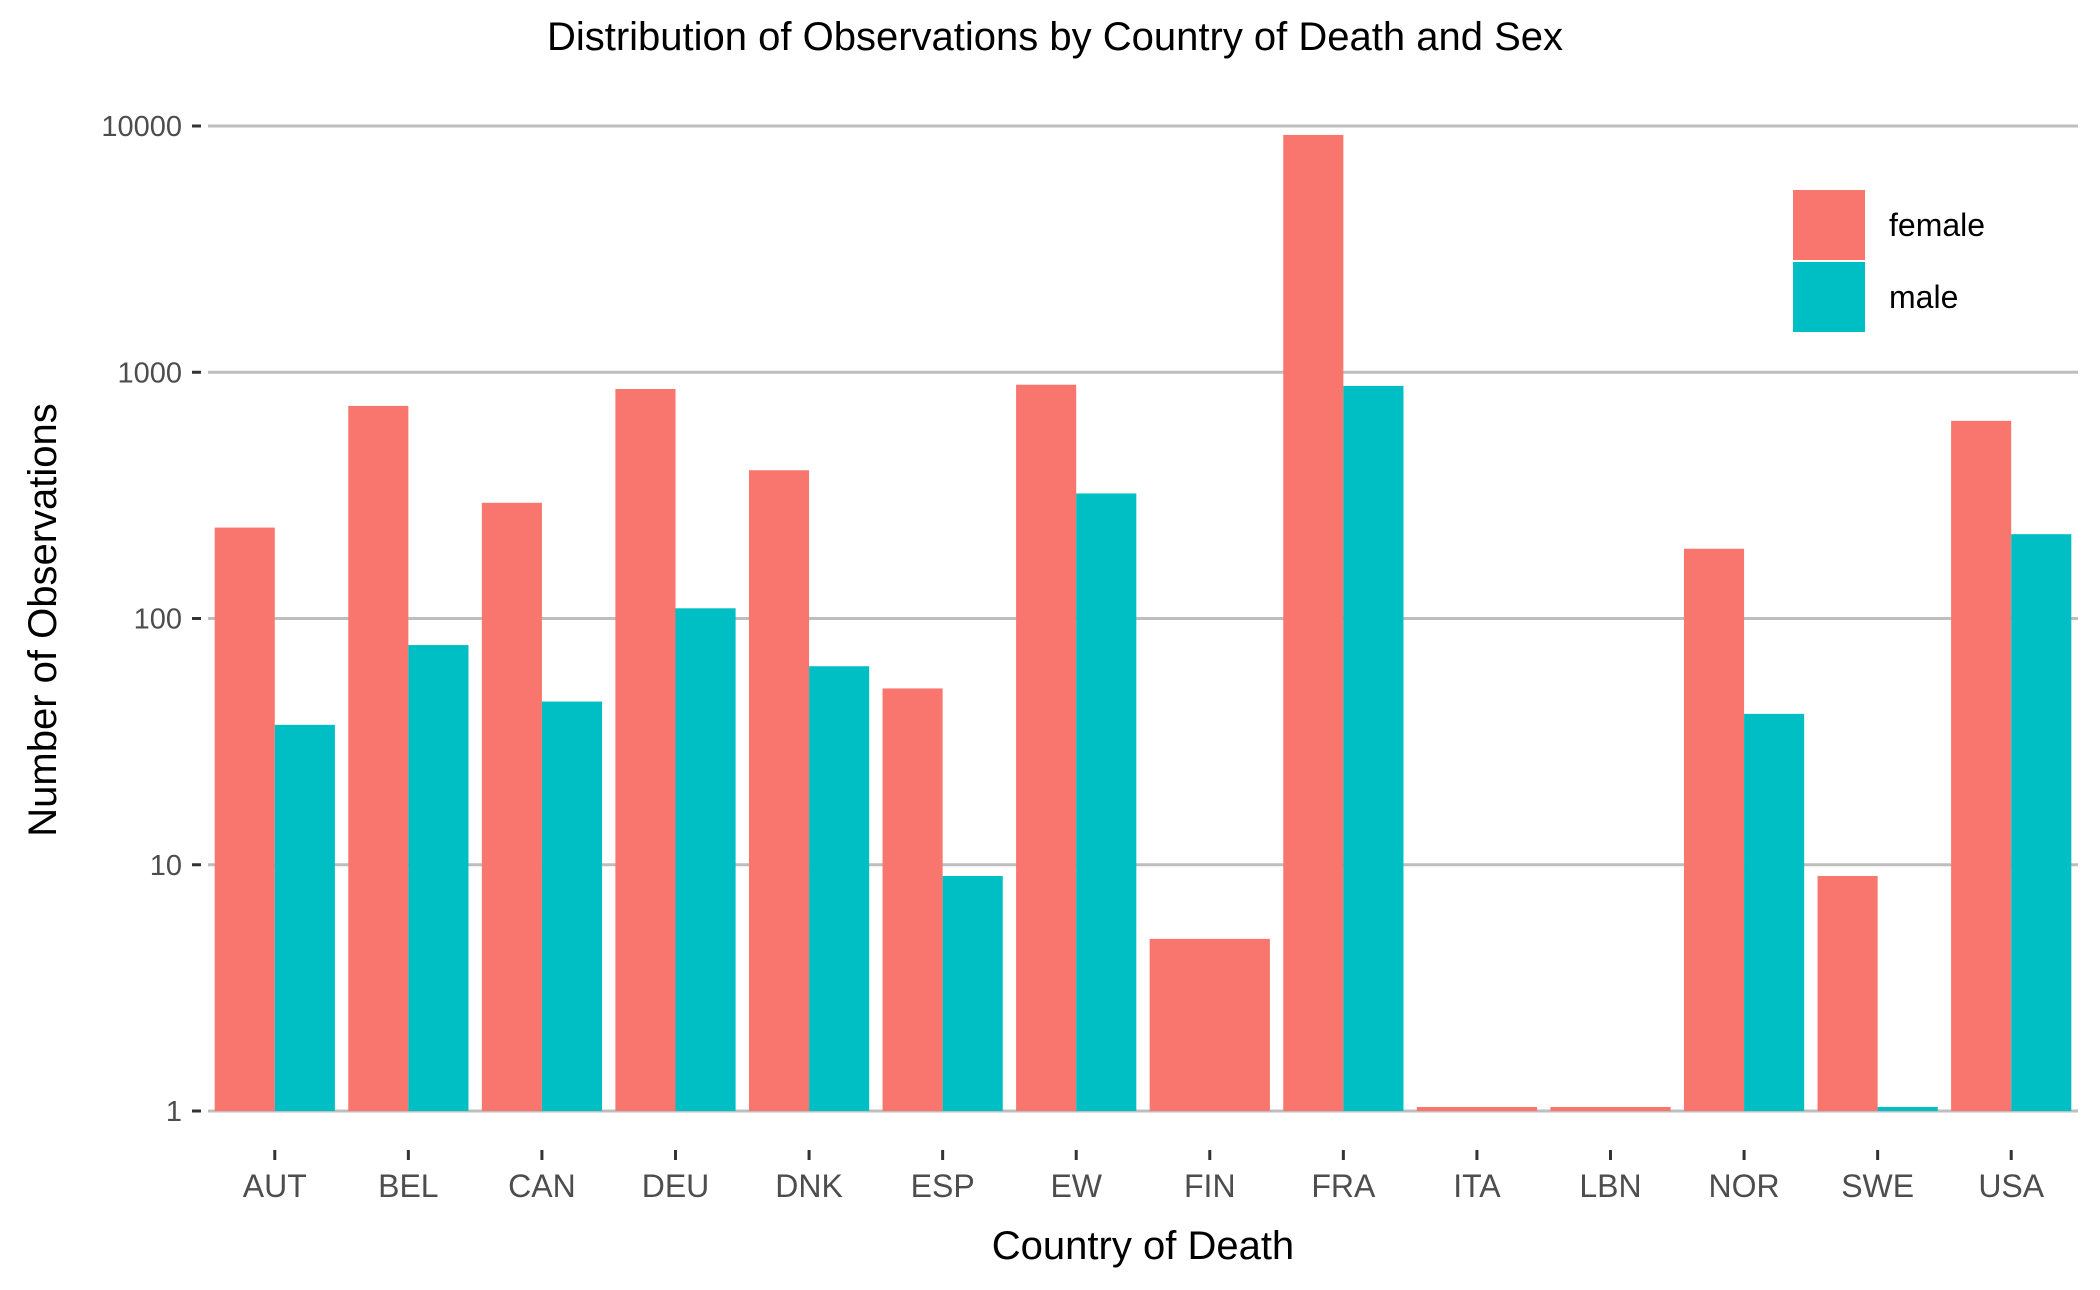 The width and height of the screenshot is (2100, 1290). Describe the element at coordinates (378, 758) in the screenshot. I see `bar-female-bel` at that location.